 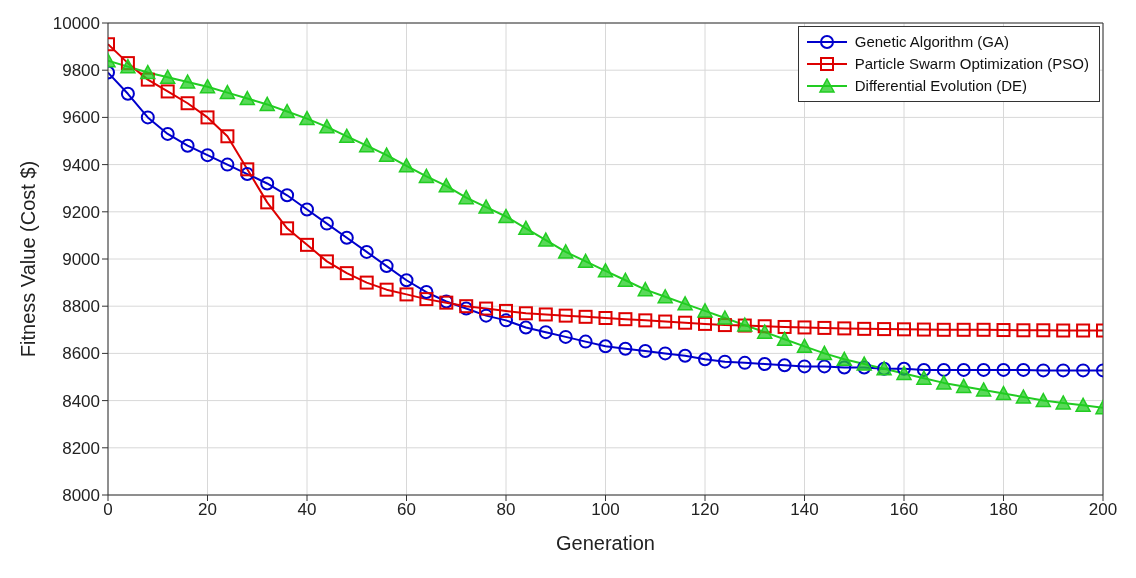 I want to click on x-tick-label: 180, so click(x=1003, y=510).